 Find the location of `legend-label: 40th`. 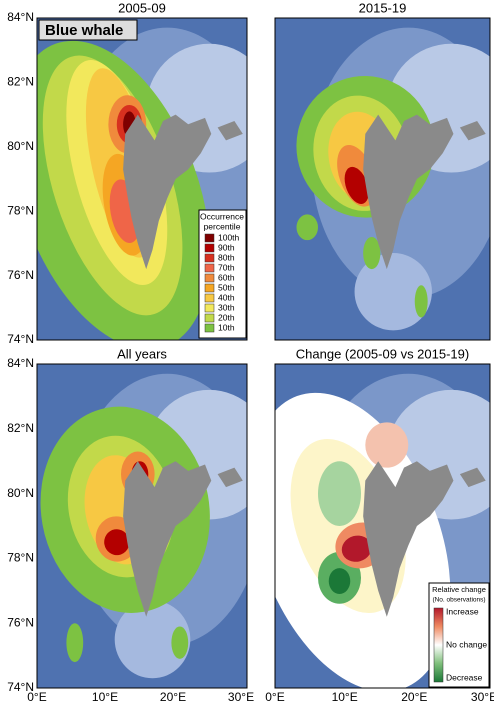

legend-label: 40th is located at coordinates (226, 297).